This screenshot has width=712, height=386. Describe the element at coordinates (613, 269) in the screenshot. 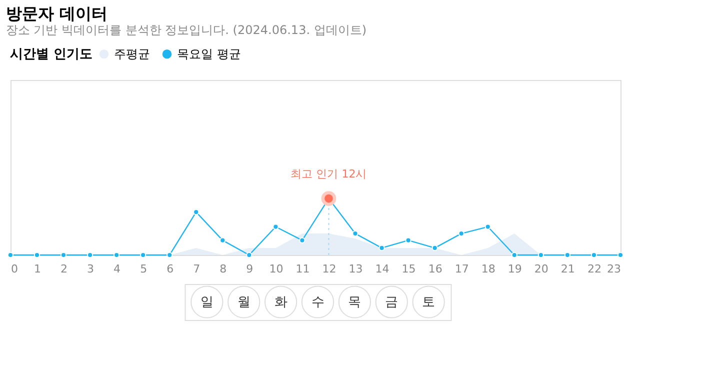

I see `x-tick-label: 23` at that location.